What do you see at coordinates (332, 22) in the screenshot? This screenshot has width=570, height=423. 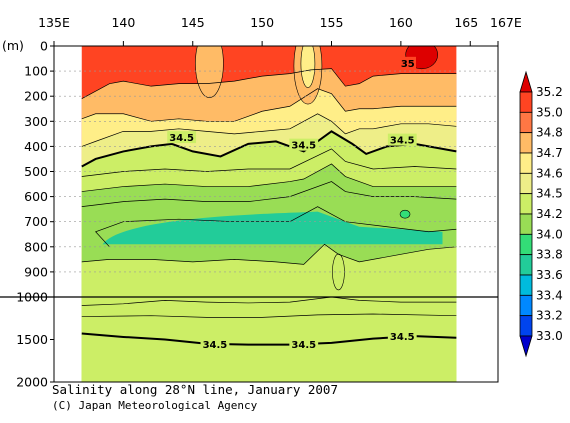 I see `x-tick-label: 155` at bounding box center [332, 22].